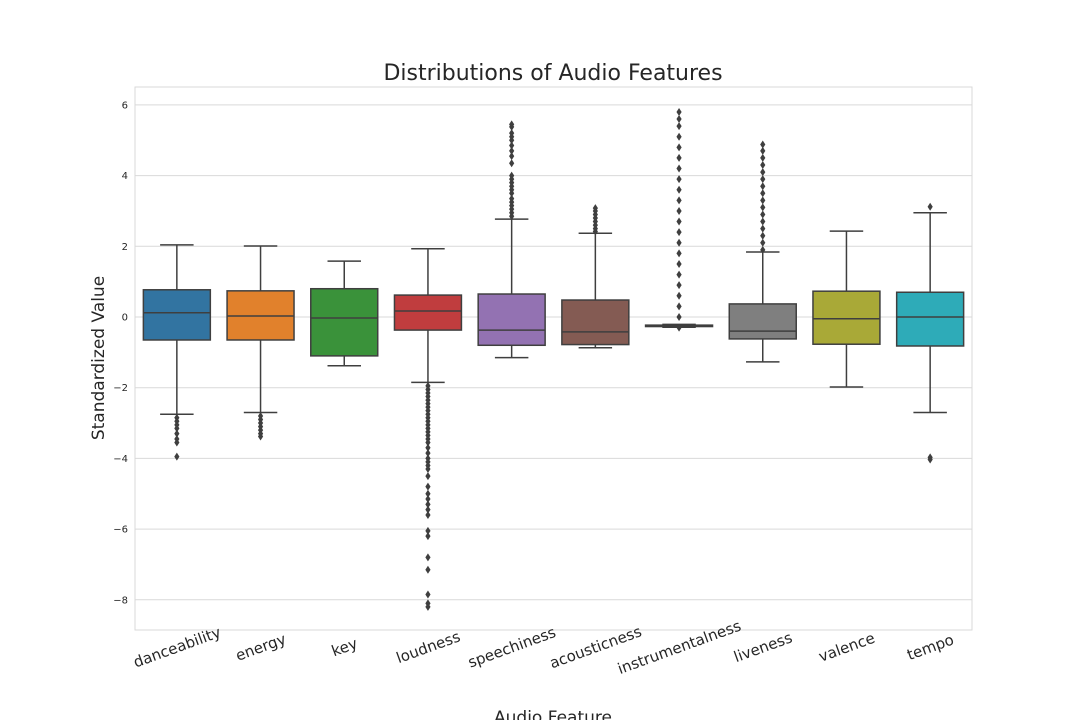 This screenshot has height=720, width=1080. What do you see at coordinates (428, 429) in the screenshot?
I see `box-loudness` at bounding box center [428, 429].